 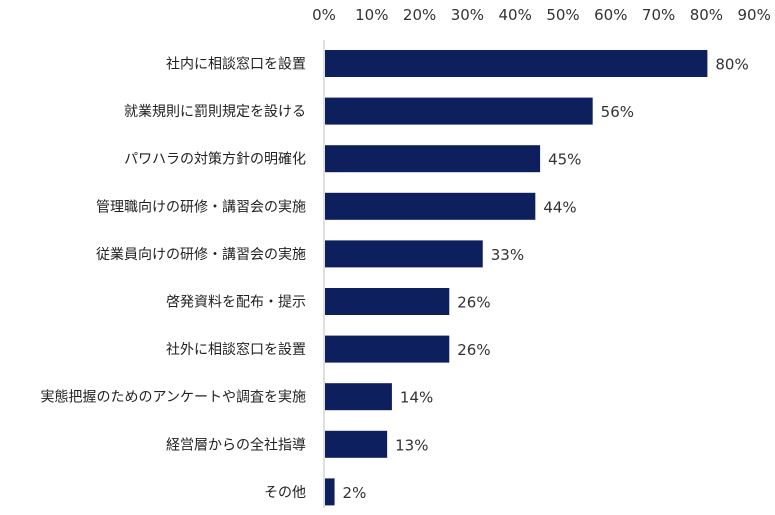 I want to click on x-axis-ticks: 0% 10% 20% 30% 40% 50% 60% 70% 80% 90%, so click(x=541, y=15).